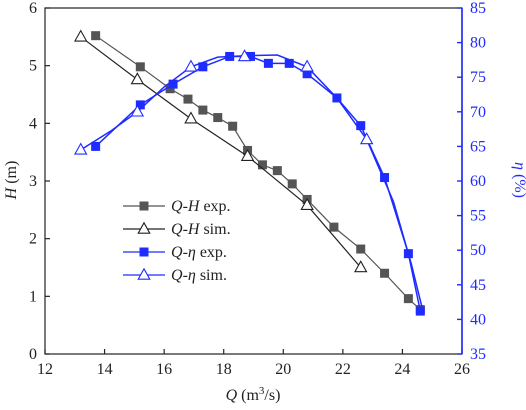 The width and height of the screenshot is (526, 410). What do you see at coordinates (462, 369) in the screenshot?
I see `bottom-tick-label: 26` at bounding box center [462, 369].